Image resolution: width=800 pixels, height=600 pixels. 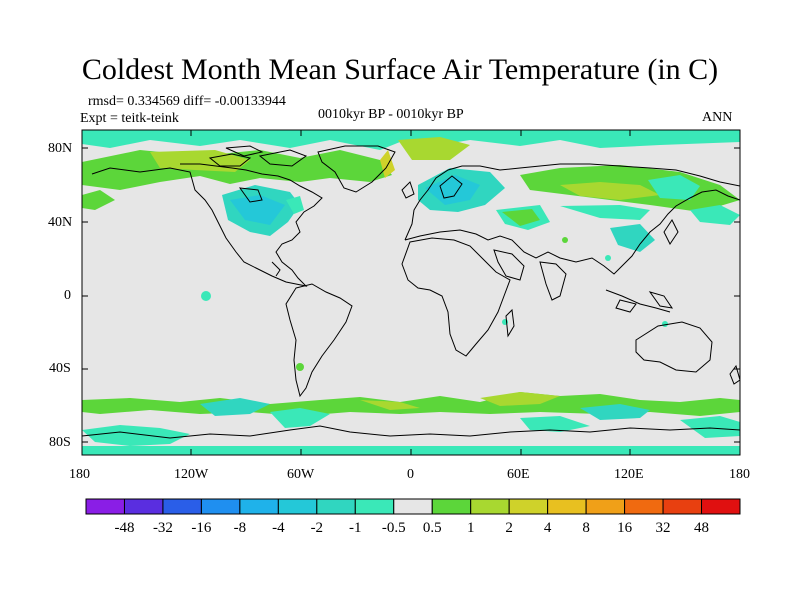 I want to click on colorbar-label: -1, so click(x=355, y=528).